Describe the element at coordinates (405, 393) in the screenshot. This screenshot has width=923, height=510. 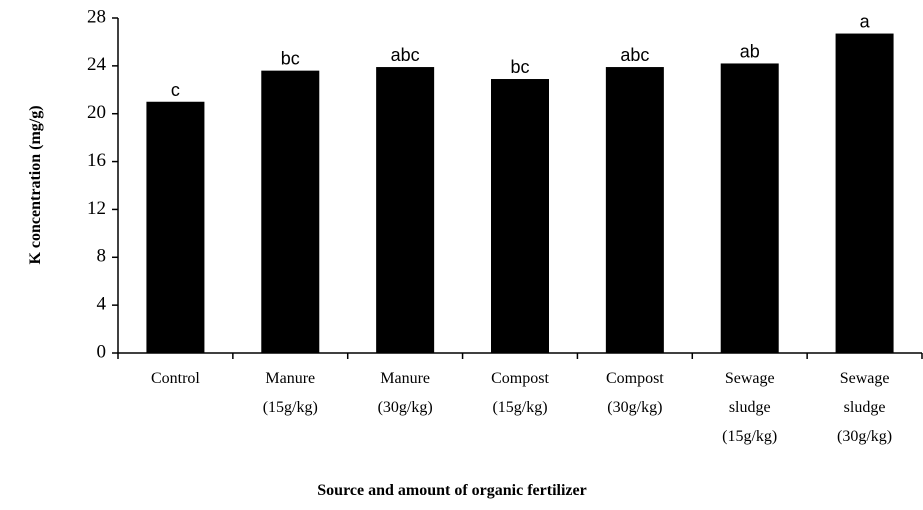
I see `x-tick-label: Manure (30g/kg)` at that location.